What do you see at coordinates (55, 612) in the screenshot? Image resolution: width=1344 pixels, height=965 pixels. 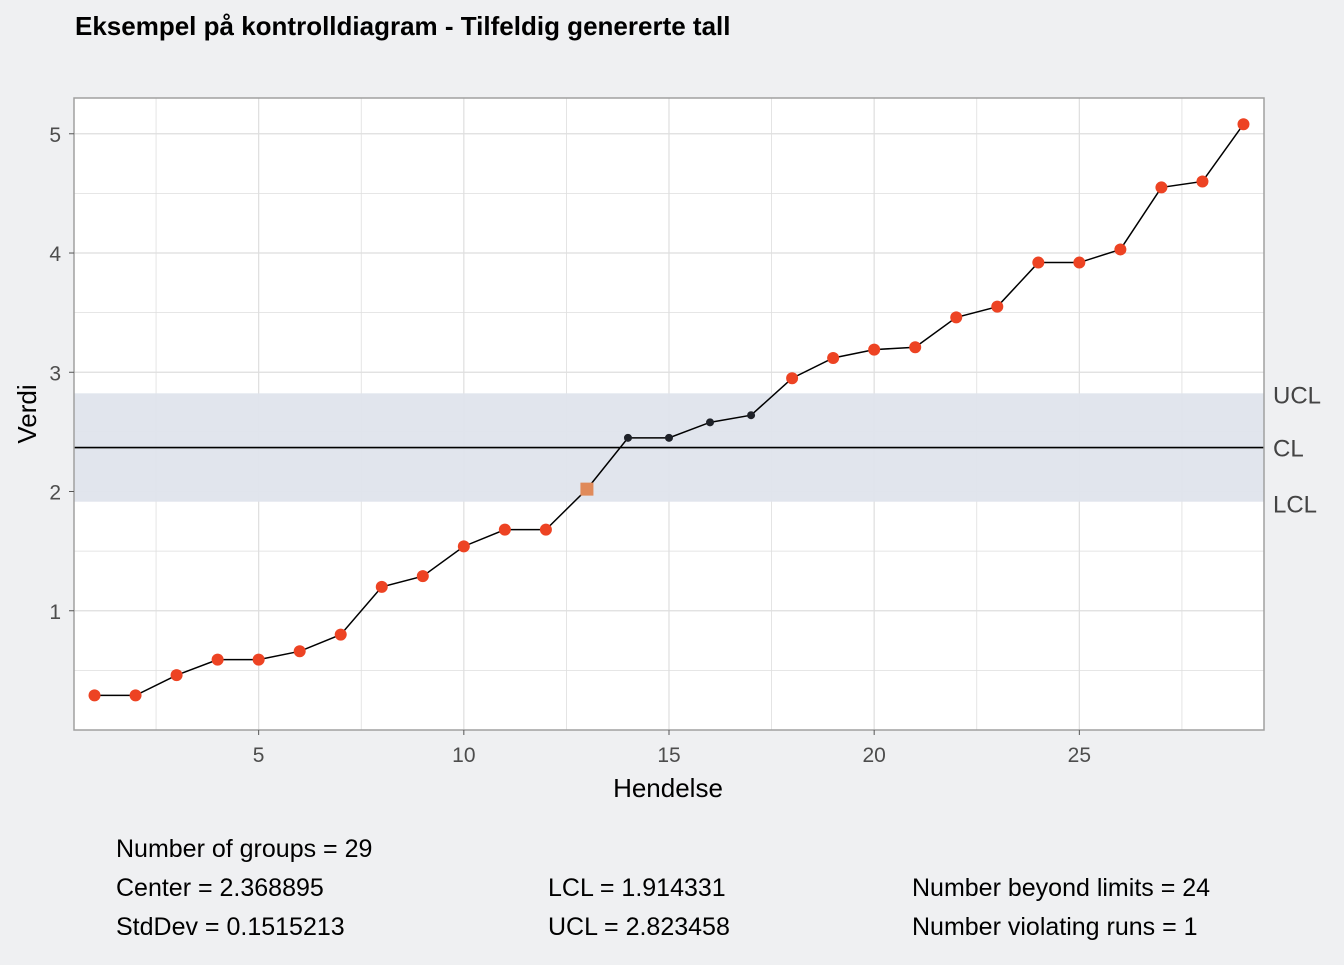 I see `y-tick-label: 1` at bounding box center [55, 612].